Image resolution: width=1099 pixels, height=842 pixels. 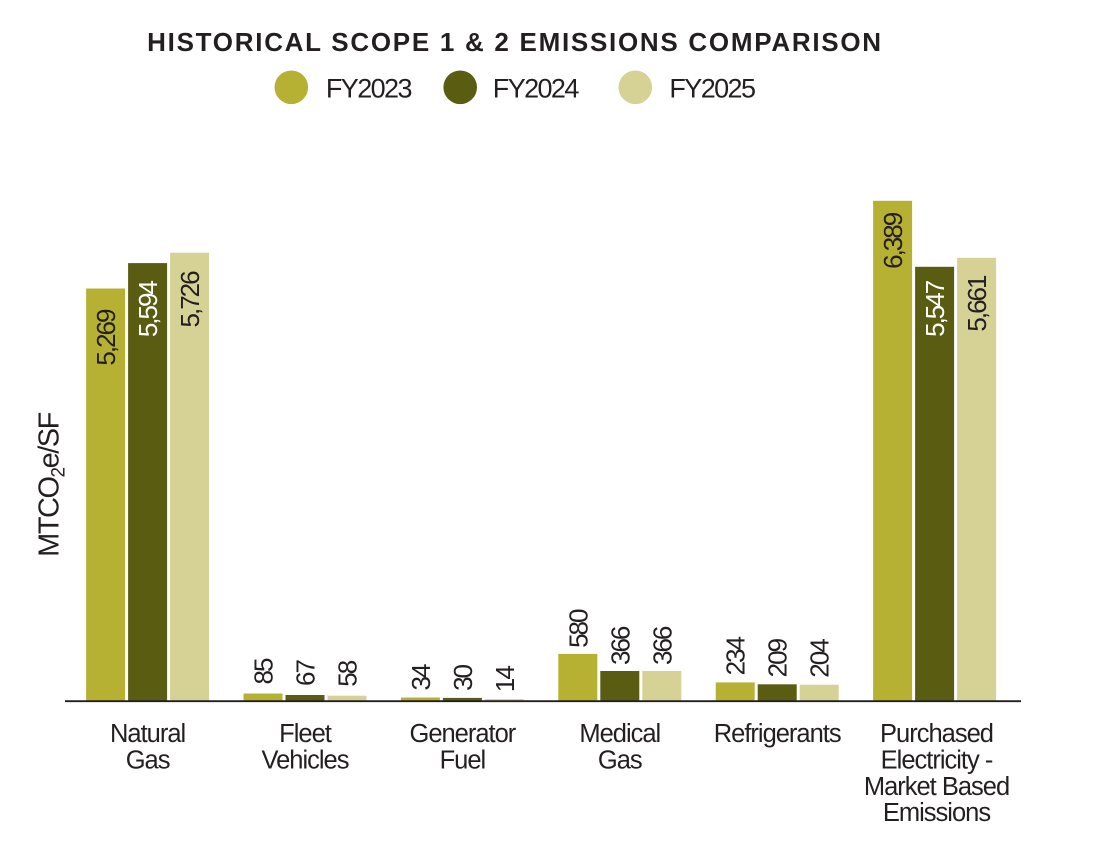 What do you see at coordinates (106, 337) in the screenshot?
I see `svg-text: 5,269` at bounding box center [106, 337].